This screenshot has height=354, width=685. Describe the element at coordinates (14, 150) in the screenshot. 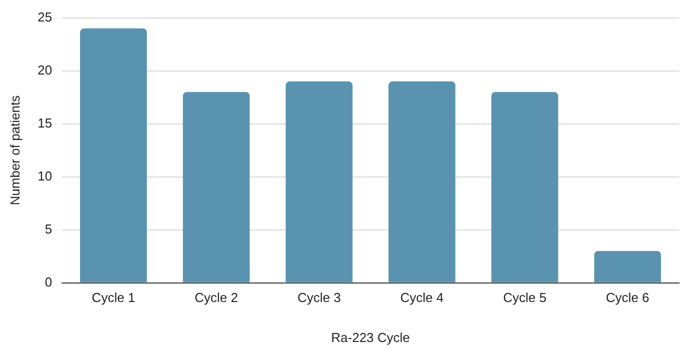

I see `y-axis-title: Number of patients` at that location.